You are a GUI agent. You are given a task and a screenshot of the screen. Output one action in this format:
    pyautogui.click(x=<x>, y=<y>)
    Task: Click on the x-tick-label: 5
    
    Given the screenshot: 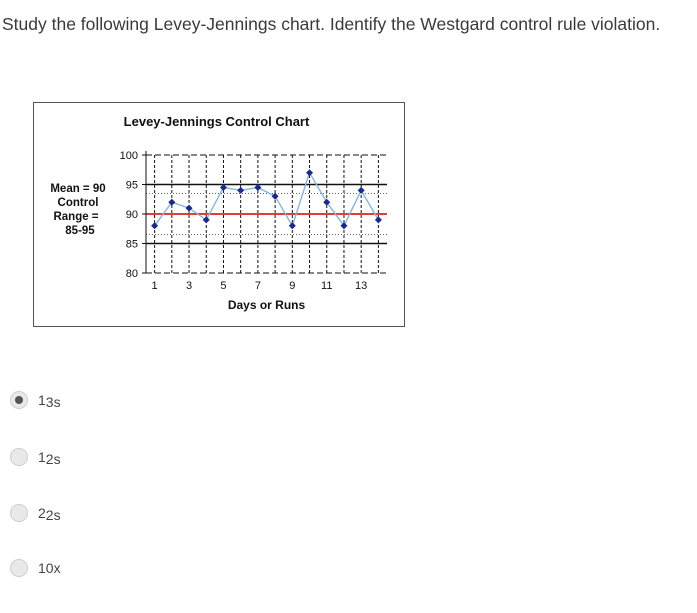 What is the action you would take?
    pyautogui.click(x=223, y=286)
    